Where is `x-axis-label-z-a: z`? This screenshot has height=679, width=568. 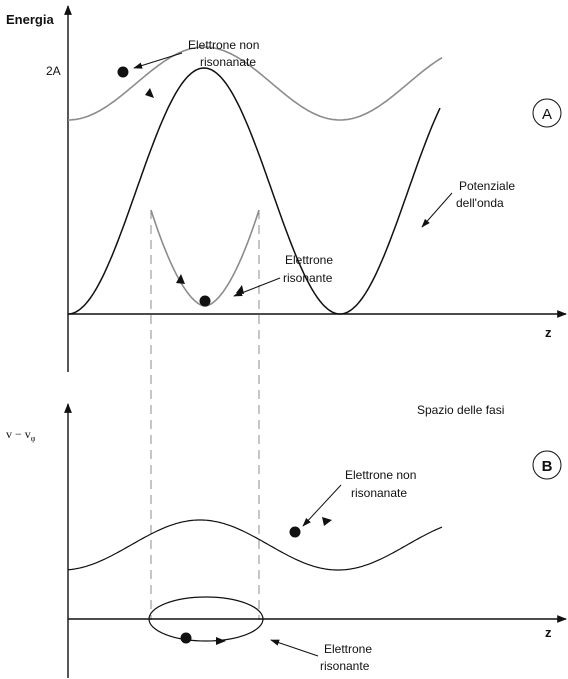
x-axis-label-z-a: z is located at coordinates (548, 332).